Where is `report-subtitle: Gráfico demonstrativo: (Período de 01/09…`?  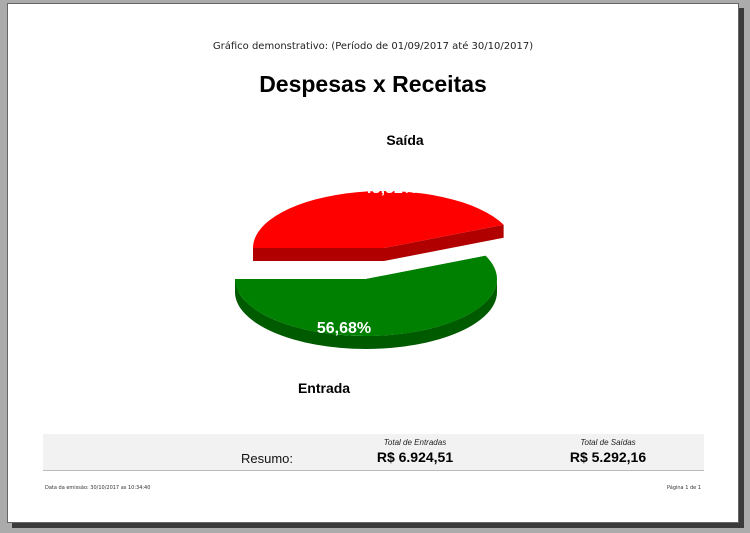 report-subtitle: Gráfico demonstrativo: (Período de 01/09… is located at coordinates (373, 46).